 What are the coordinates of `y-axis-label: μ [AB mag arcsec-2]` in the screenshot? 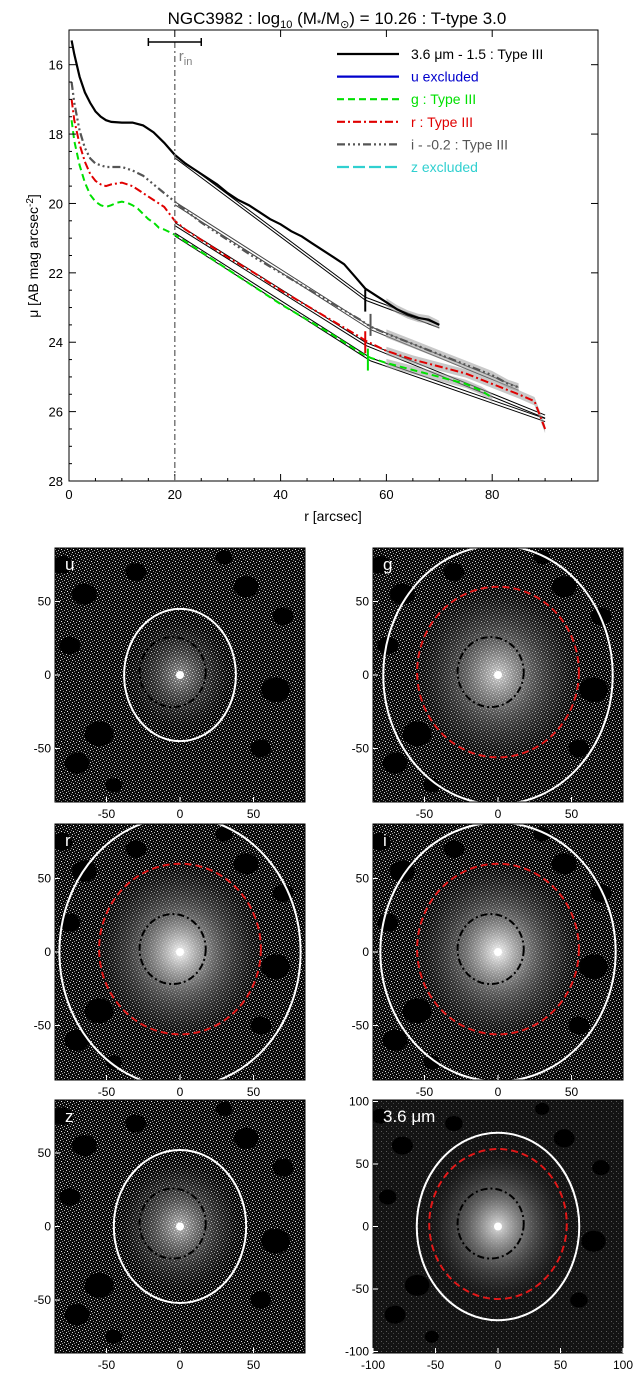 It's located at (33, 256).